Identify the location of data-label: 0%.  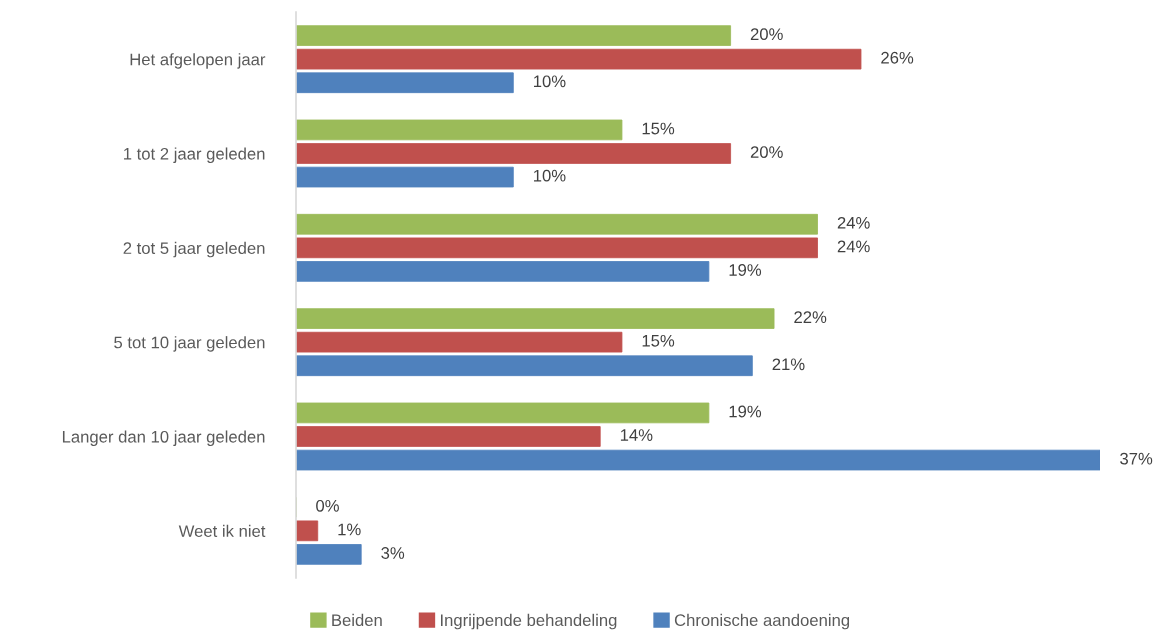
(327, 505).